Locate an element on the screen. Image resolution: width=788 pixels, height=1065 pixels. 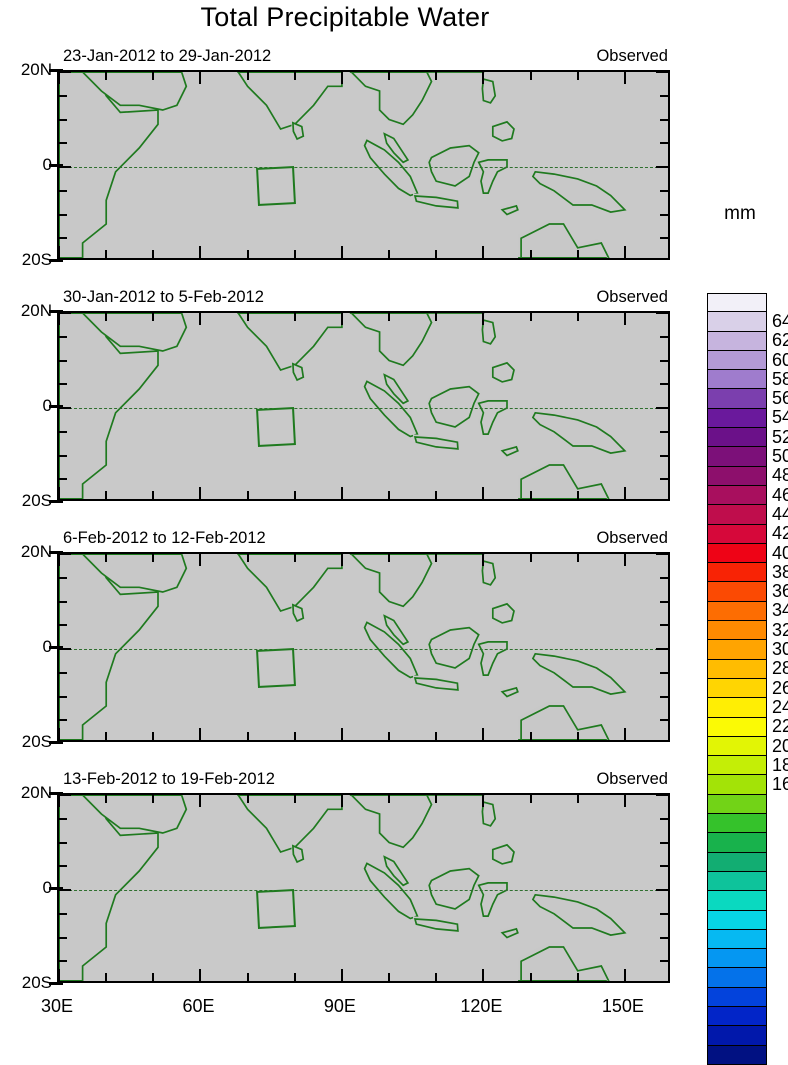
map-canvas is located at coordinates (363, 406).